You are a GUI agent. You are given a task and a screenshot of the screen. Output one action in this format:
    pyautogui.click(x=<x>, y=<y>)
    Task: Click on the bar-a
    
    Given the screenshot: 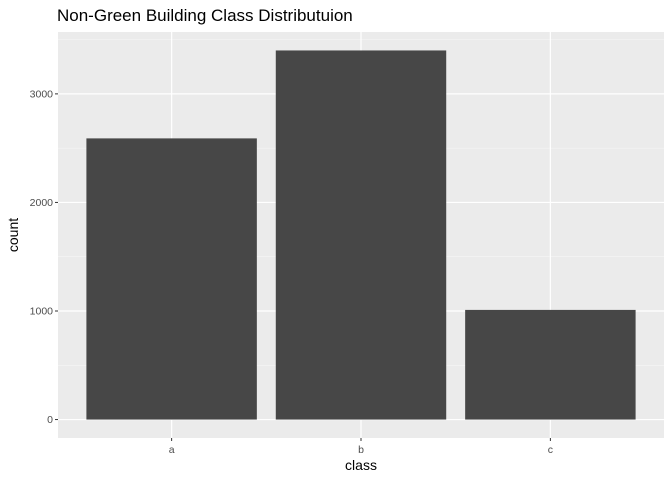 What is the action you would take?
    pyautogui.click(x=171, y=279)
    